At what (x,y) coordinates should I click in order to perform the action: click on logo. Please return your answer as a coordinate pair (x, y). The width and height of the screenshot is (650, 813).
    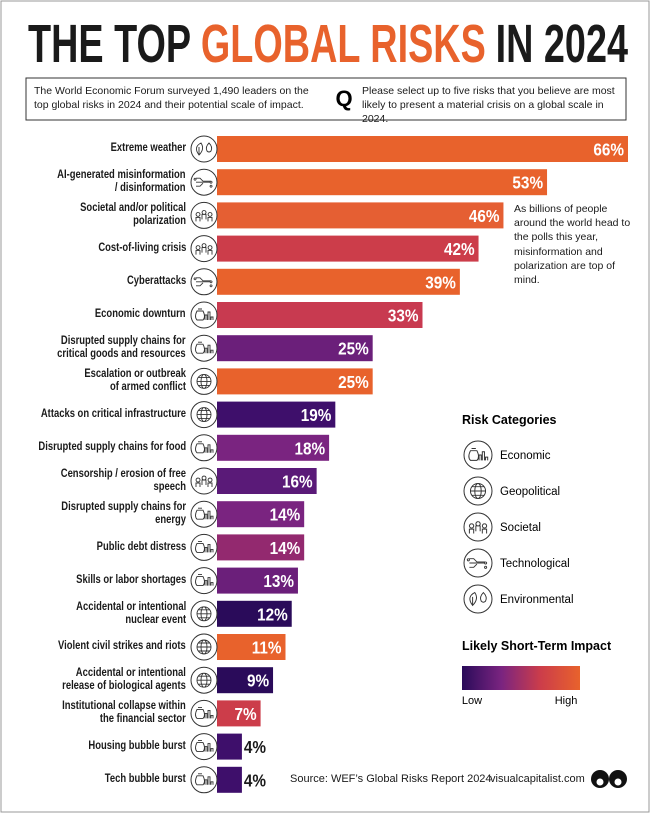
    Looking at the image, I should click on (609, 779).